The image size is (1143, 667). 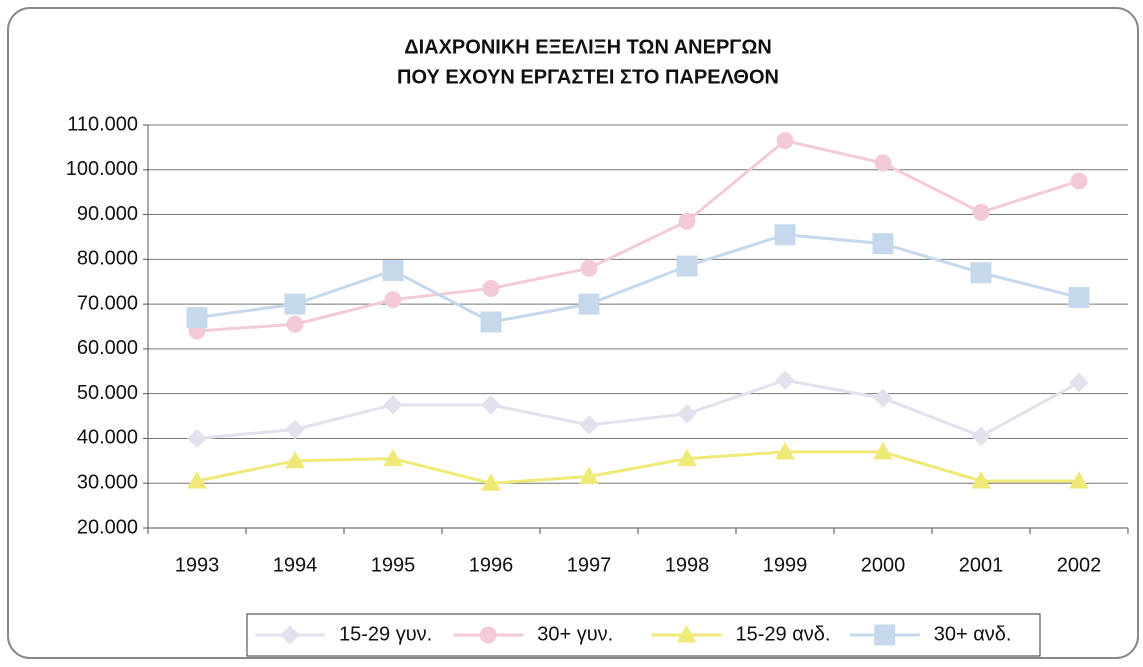 What do you see at coordinates (107, 438) in the screenshot?
I see `y-tick-label: 40.000` at bounding box center [107, 438].